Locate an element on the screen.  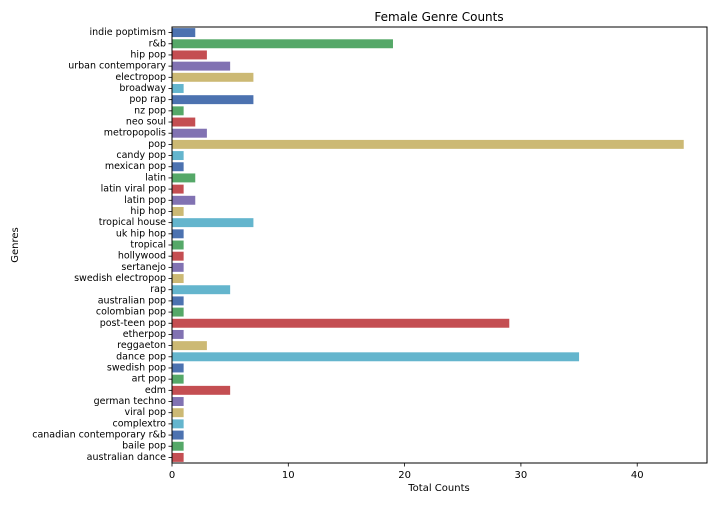
y-tick-label: swedish electropop is located at coordinates (120, 278).